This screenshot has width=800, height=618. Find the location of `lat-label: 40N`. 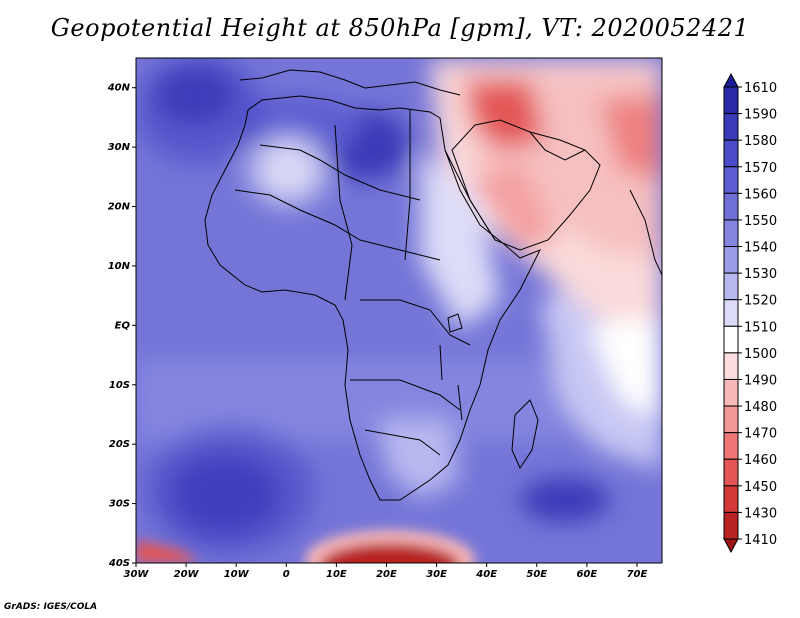

lat-label: 40N is located at coordinates (119, 88).